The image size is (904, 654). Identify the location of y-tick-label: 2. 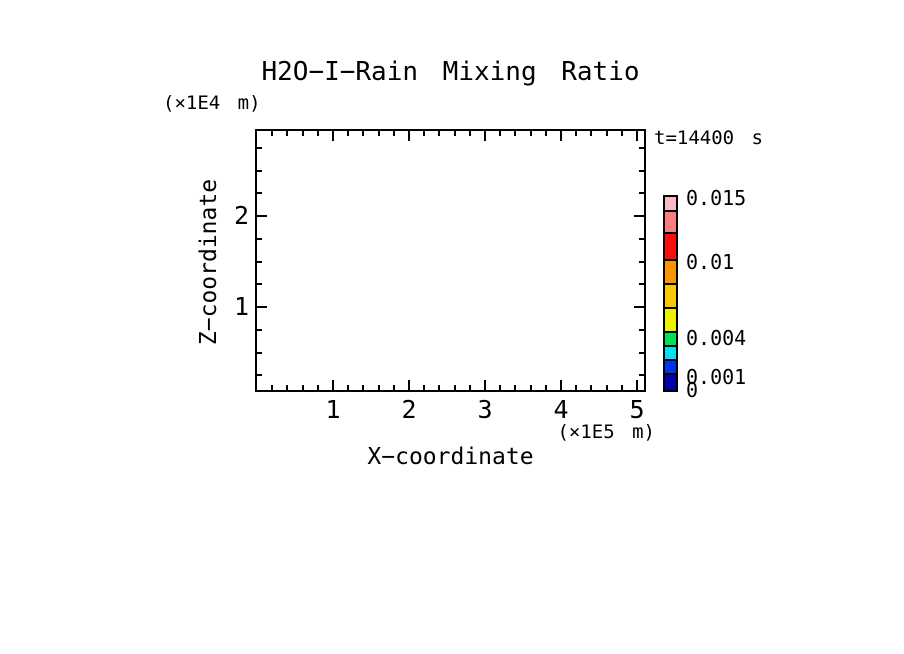
(241, 215).